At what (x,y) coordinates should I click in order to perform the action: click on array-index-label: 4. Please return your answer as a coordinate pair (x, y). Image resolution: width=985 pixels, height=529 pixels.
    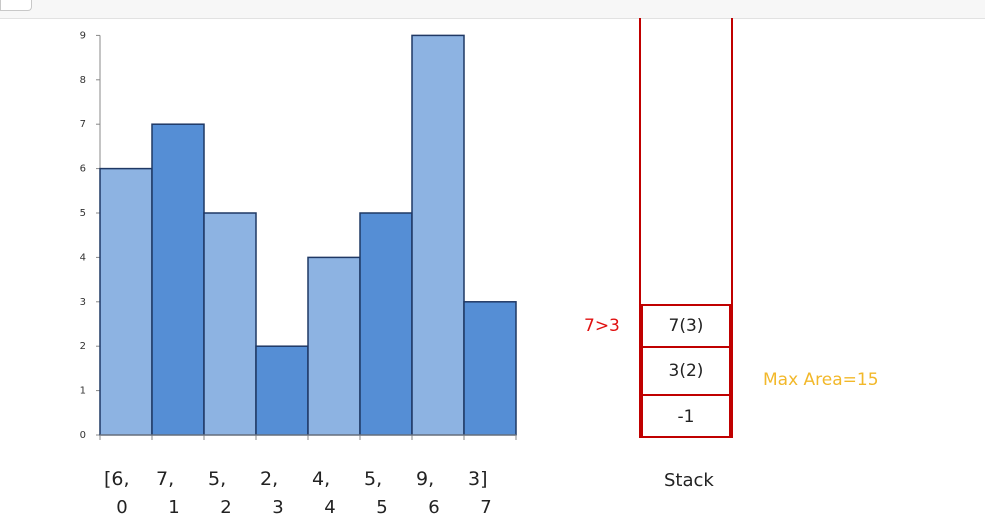
    Looking at the image, I should click on (330, 507).